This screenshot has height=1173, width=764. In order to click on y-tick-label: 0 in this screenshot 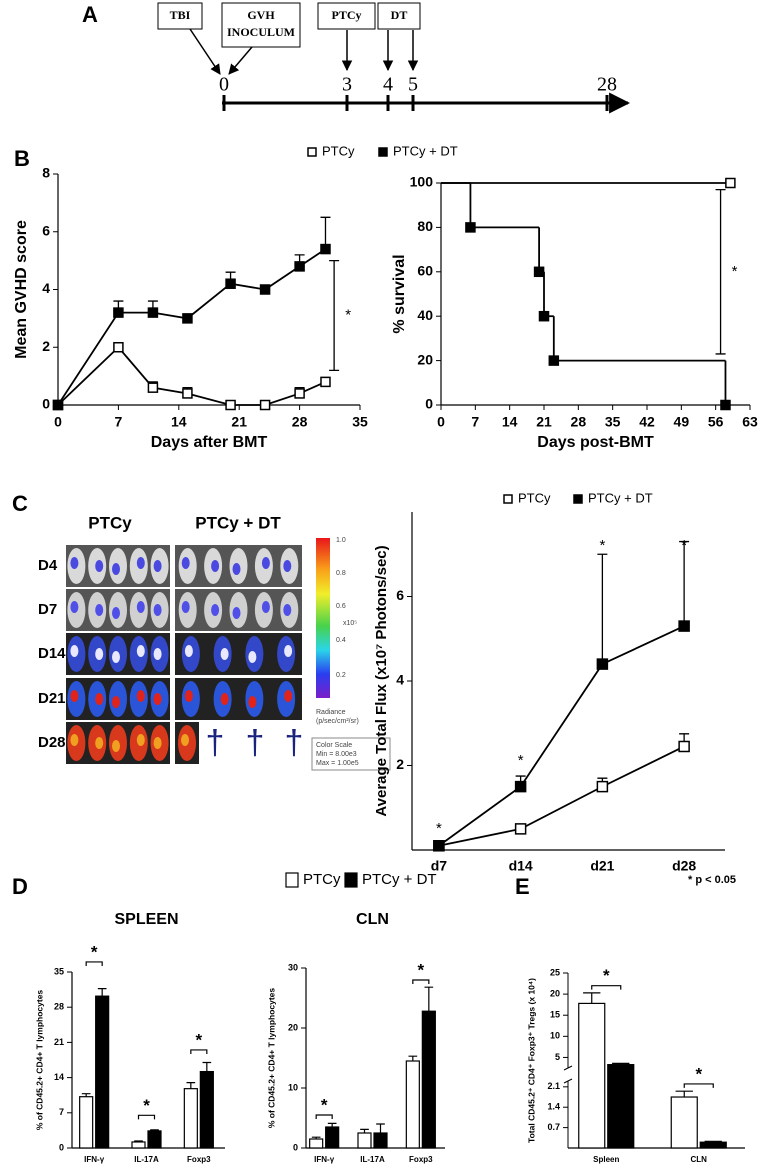, I will do `click(61, 1147)`.